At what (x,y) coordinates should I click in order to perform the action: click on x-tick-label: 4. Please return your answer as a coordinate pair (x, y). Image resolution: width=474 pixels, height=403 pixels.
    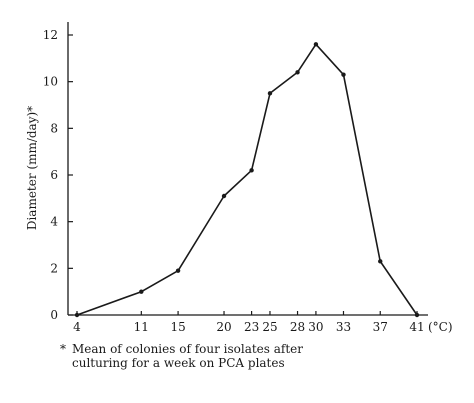
    Looking at the image, I should click on (77, 327).